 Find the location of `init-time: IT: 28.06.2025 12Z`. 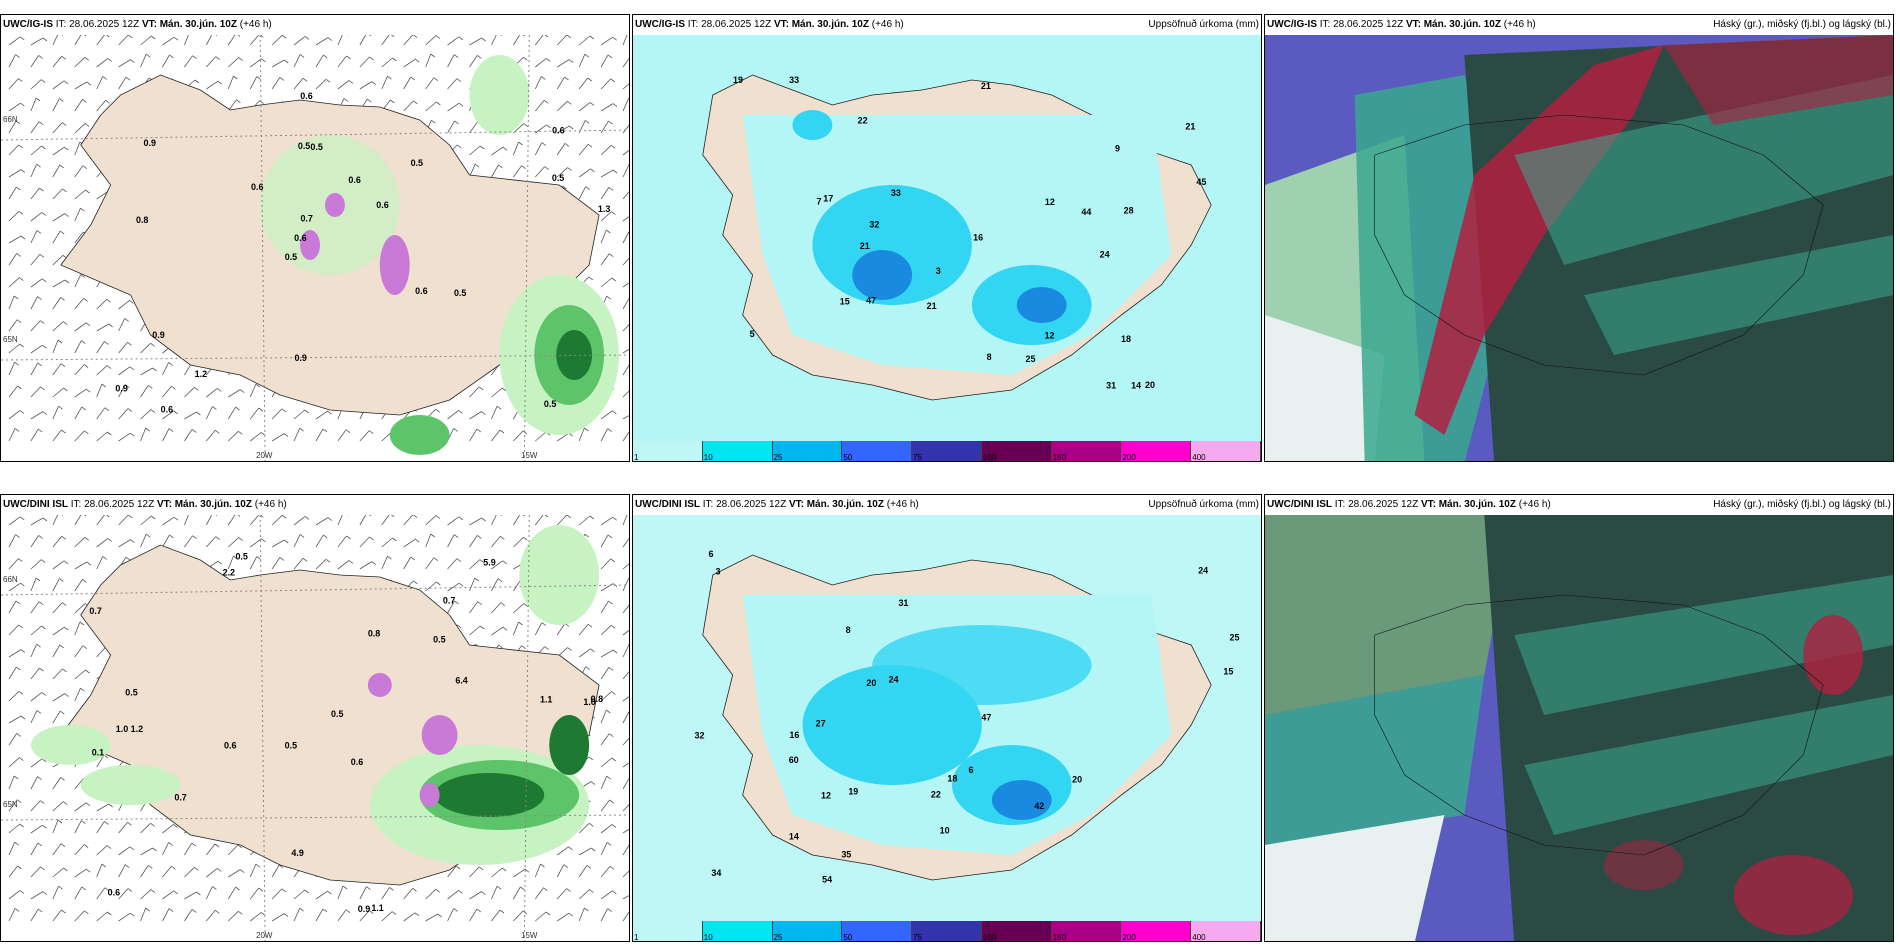

init-time: IT: 28.06.2025 12Z is located at coordinates (729, 24).